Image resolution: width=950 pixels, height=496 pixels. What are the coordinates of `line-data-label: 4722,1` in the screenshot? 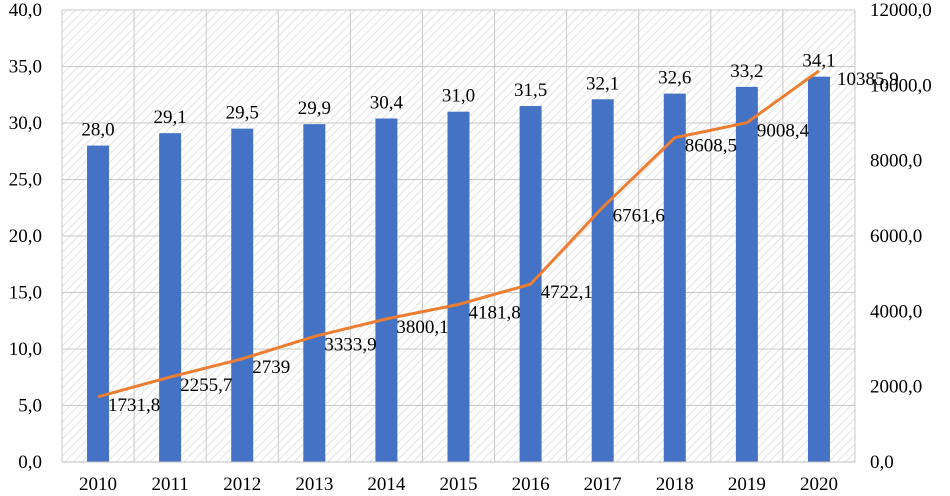 It's located at (567, 292).